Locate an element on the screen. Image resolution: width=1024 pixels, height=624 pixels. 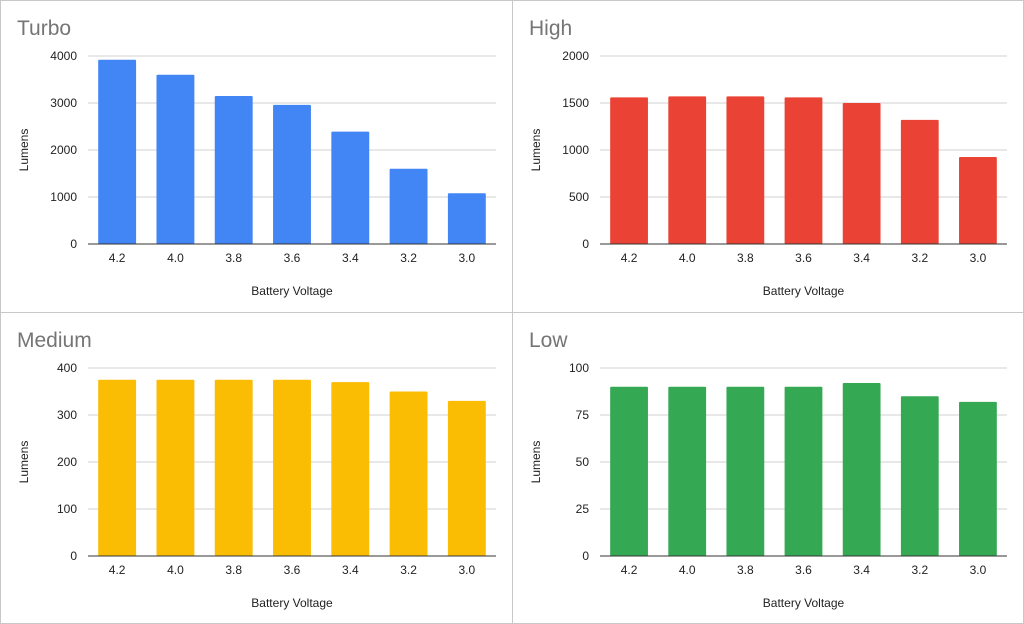
y-tick-label: 400 is located at coordinates (67, 368).